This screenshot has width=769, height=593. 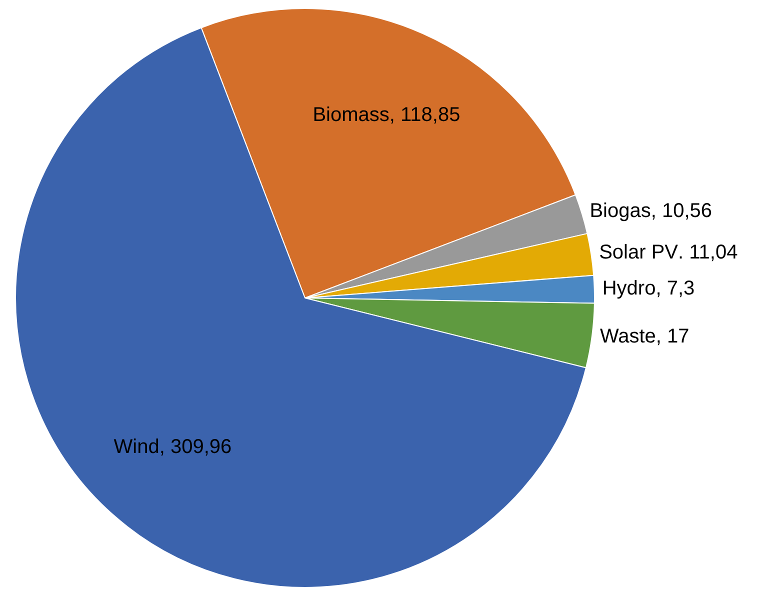 I want to click on slice-label: Biogas, so click(x=620, y=211).